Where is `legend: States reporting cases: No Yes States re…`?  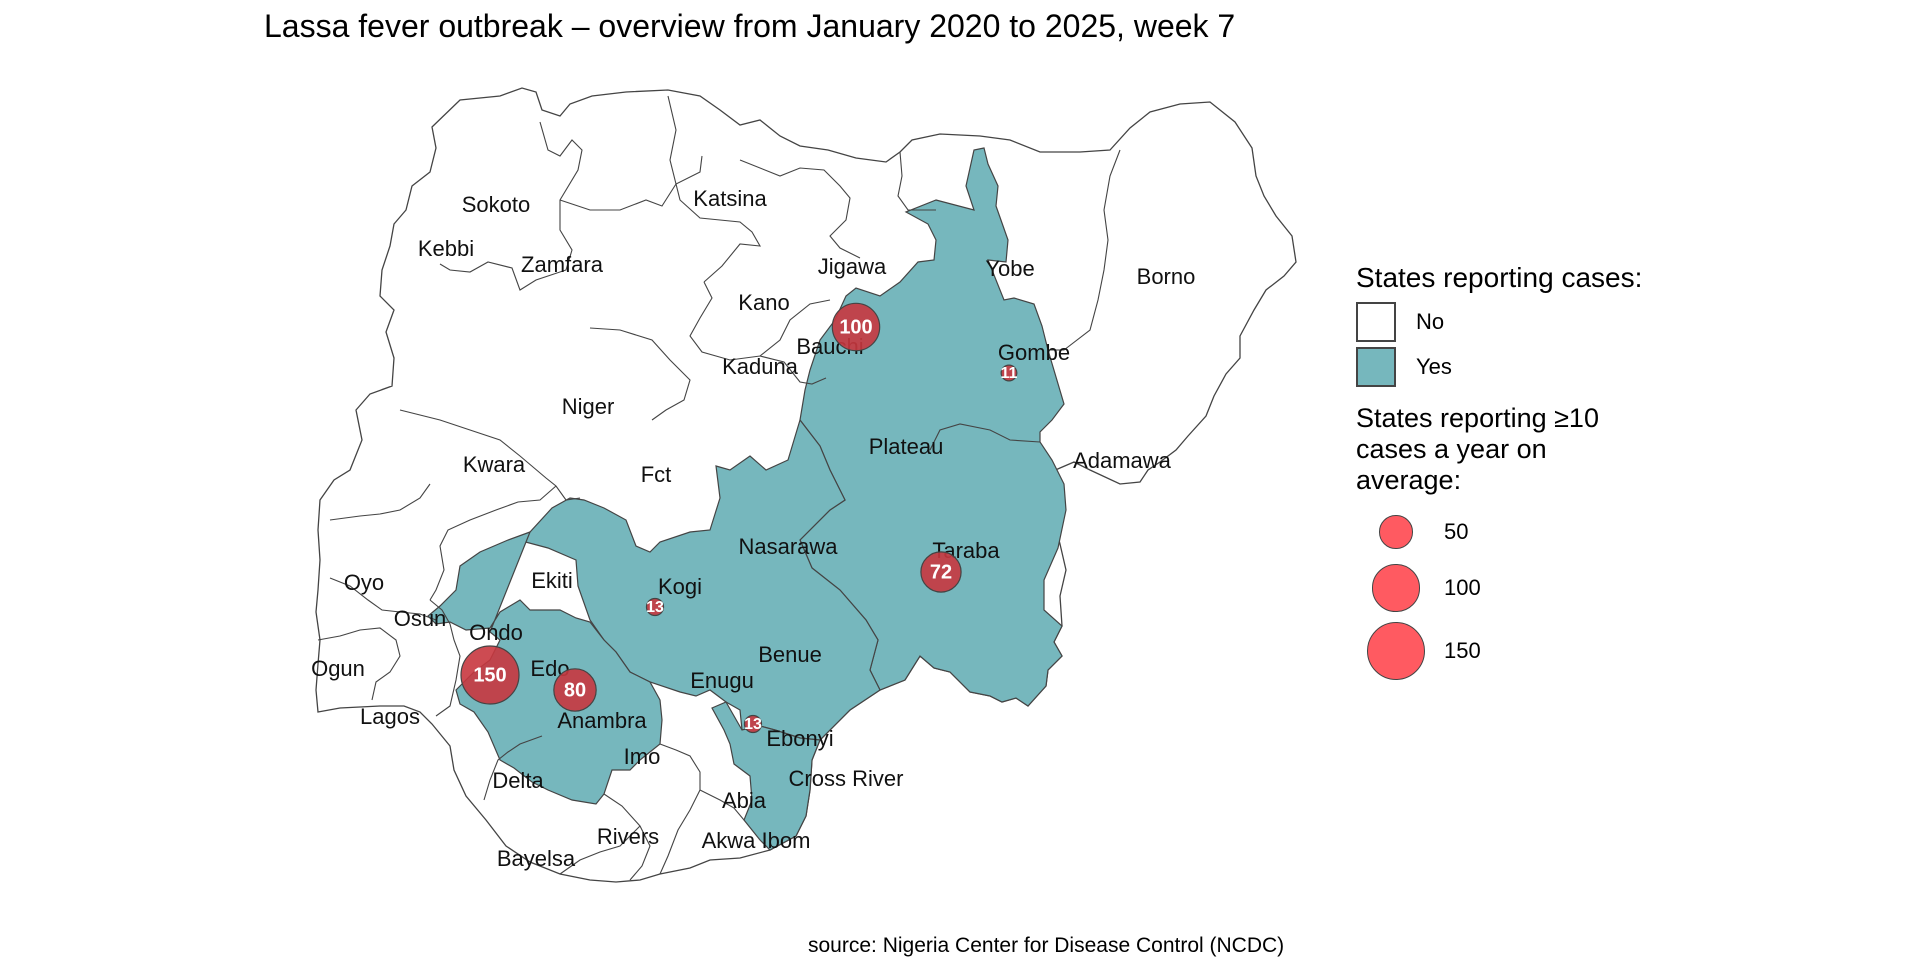 legend: States reporting cases: No Yes States re… is located at coordinates (1516, 474).